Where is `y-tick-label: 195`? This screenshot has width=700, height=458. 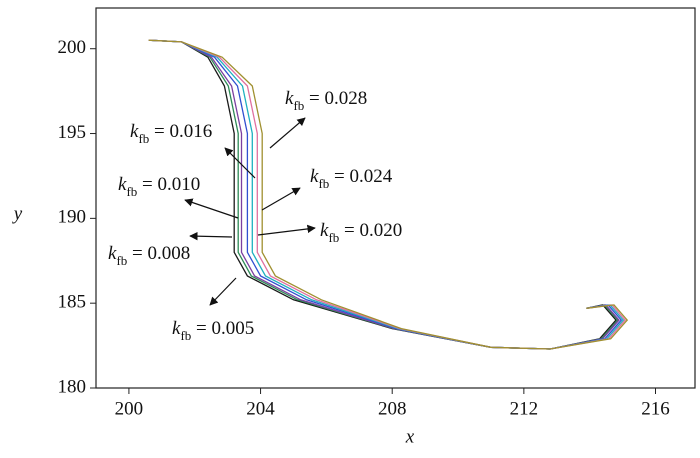
y-tick-label: 195 is located at coordinates (72, 132).